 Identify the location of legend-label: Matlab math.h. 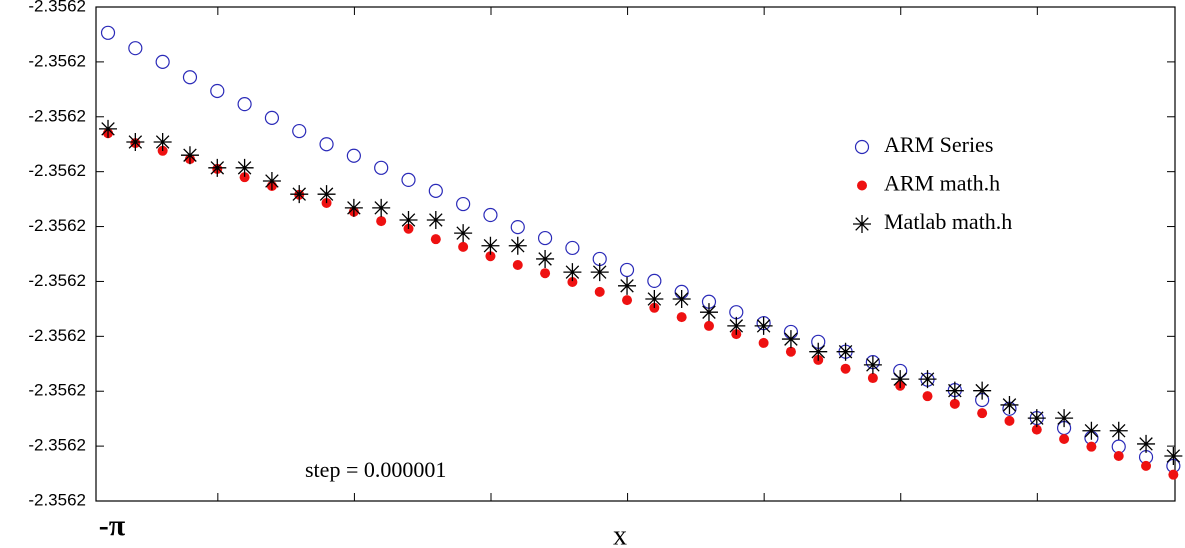
(948, 221).